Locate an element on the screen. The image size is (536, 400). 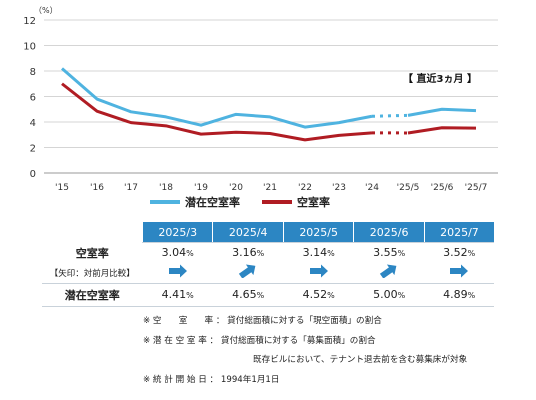
y-tick-label: 10 is located at coordinates (29, 47).